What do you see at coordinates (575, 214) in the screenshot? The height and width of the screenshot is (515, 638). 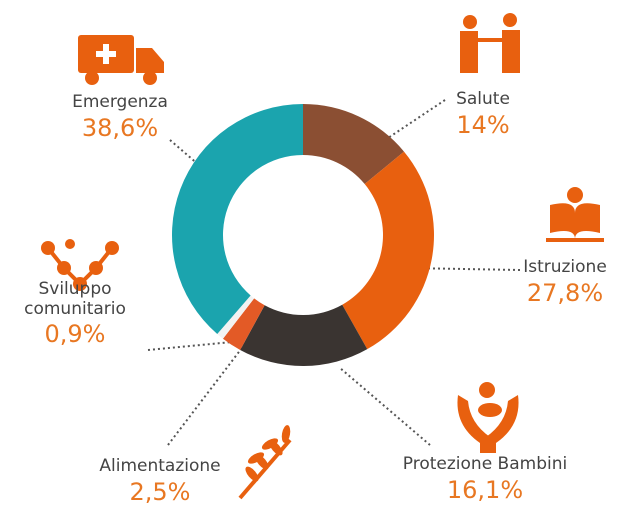 I see `book-icon` at bounding box center [575, 214].